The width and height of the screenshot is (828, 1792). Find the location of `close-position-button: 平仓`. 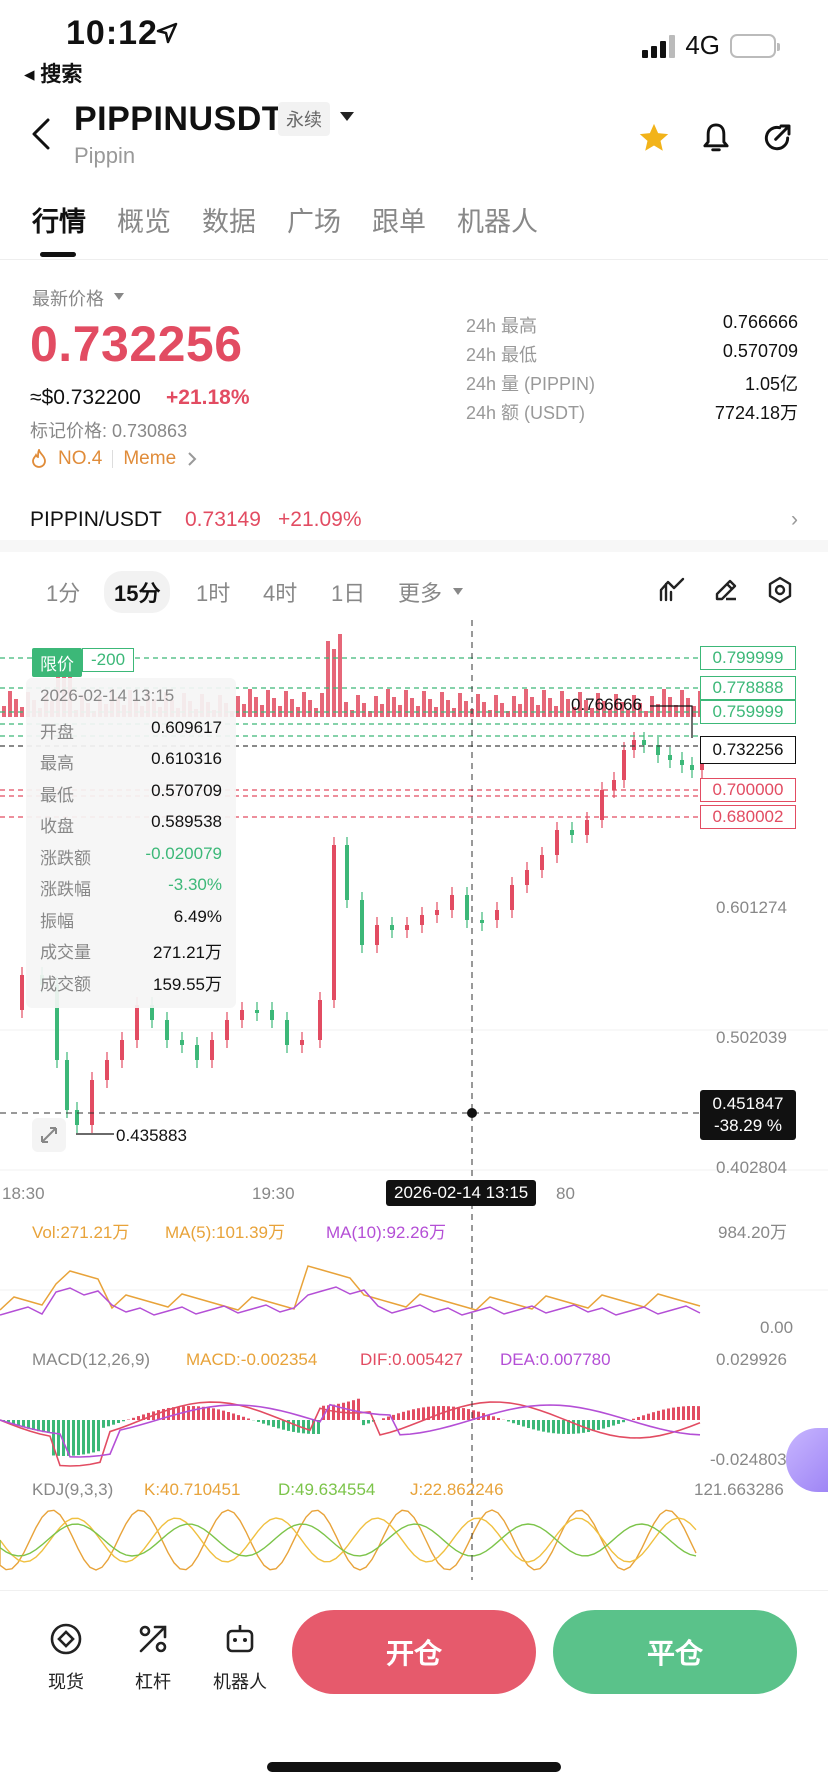

close-position-button: 平仓 is located at coordinates (675, 1652).